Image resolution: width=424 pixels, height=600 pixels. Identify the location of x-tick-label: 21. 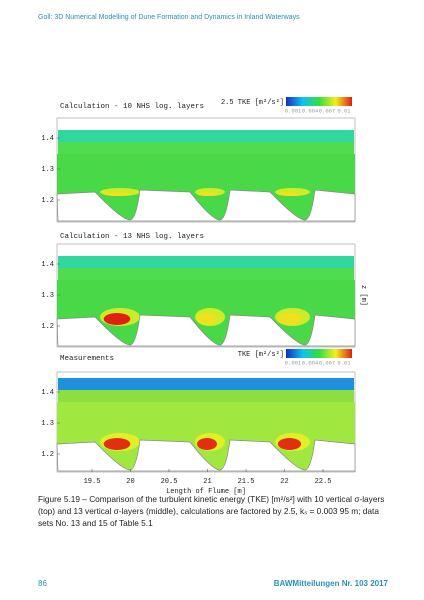
(207, 482).